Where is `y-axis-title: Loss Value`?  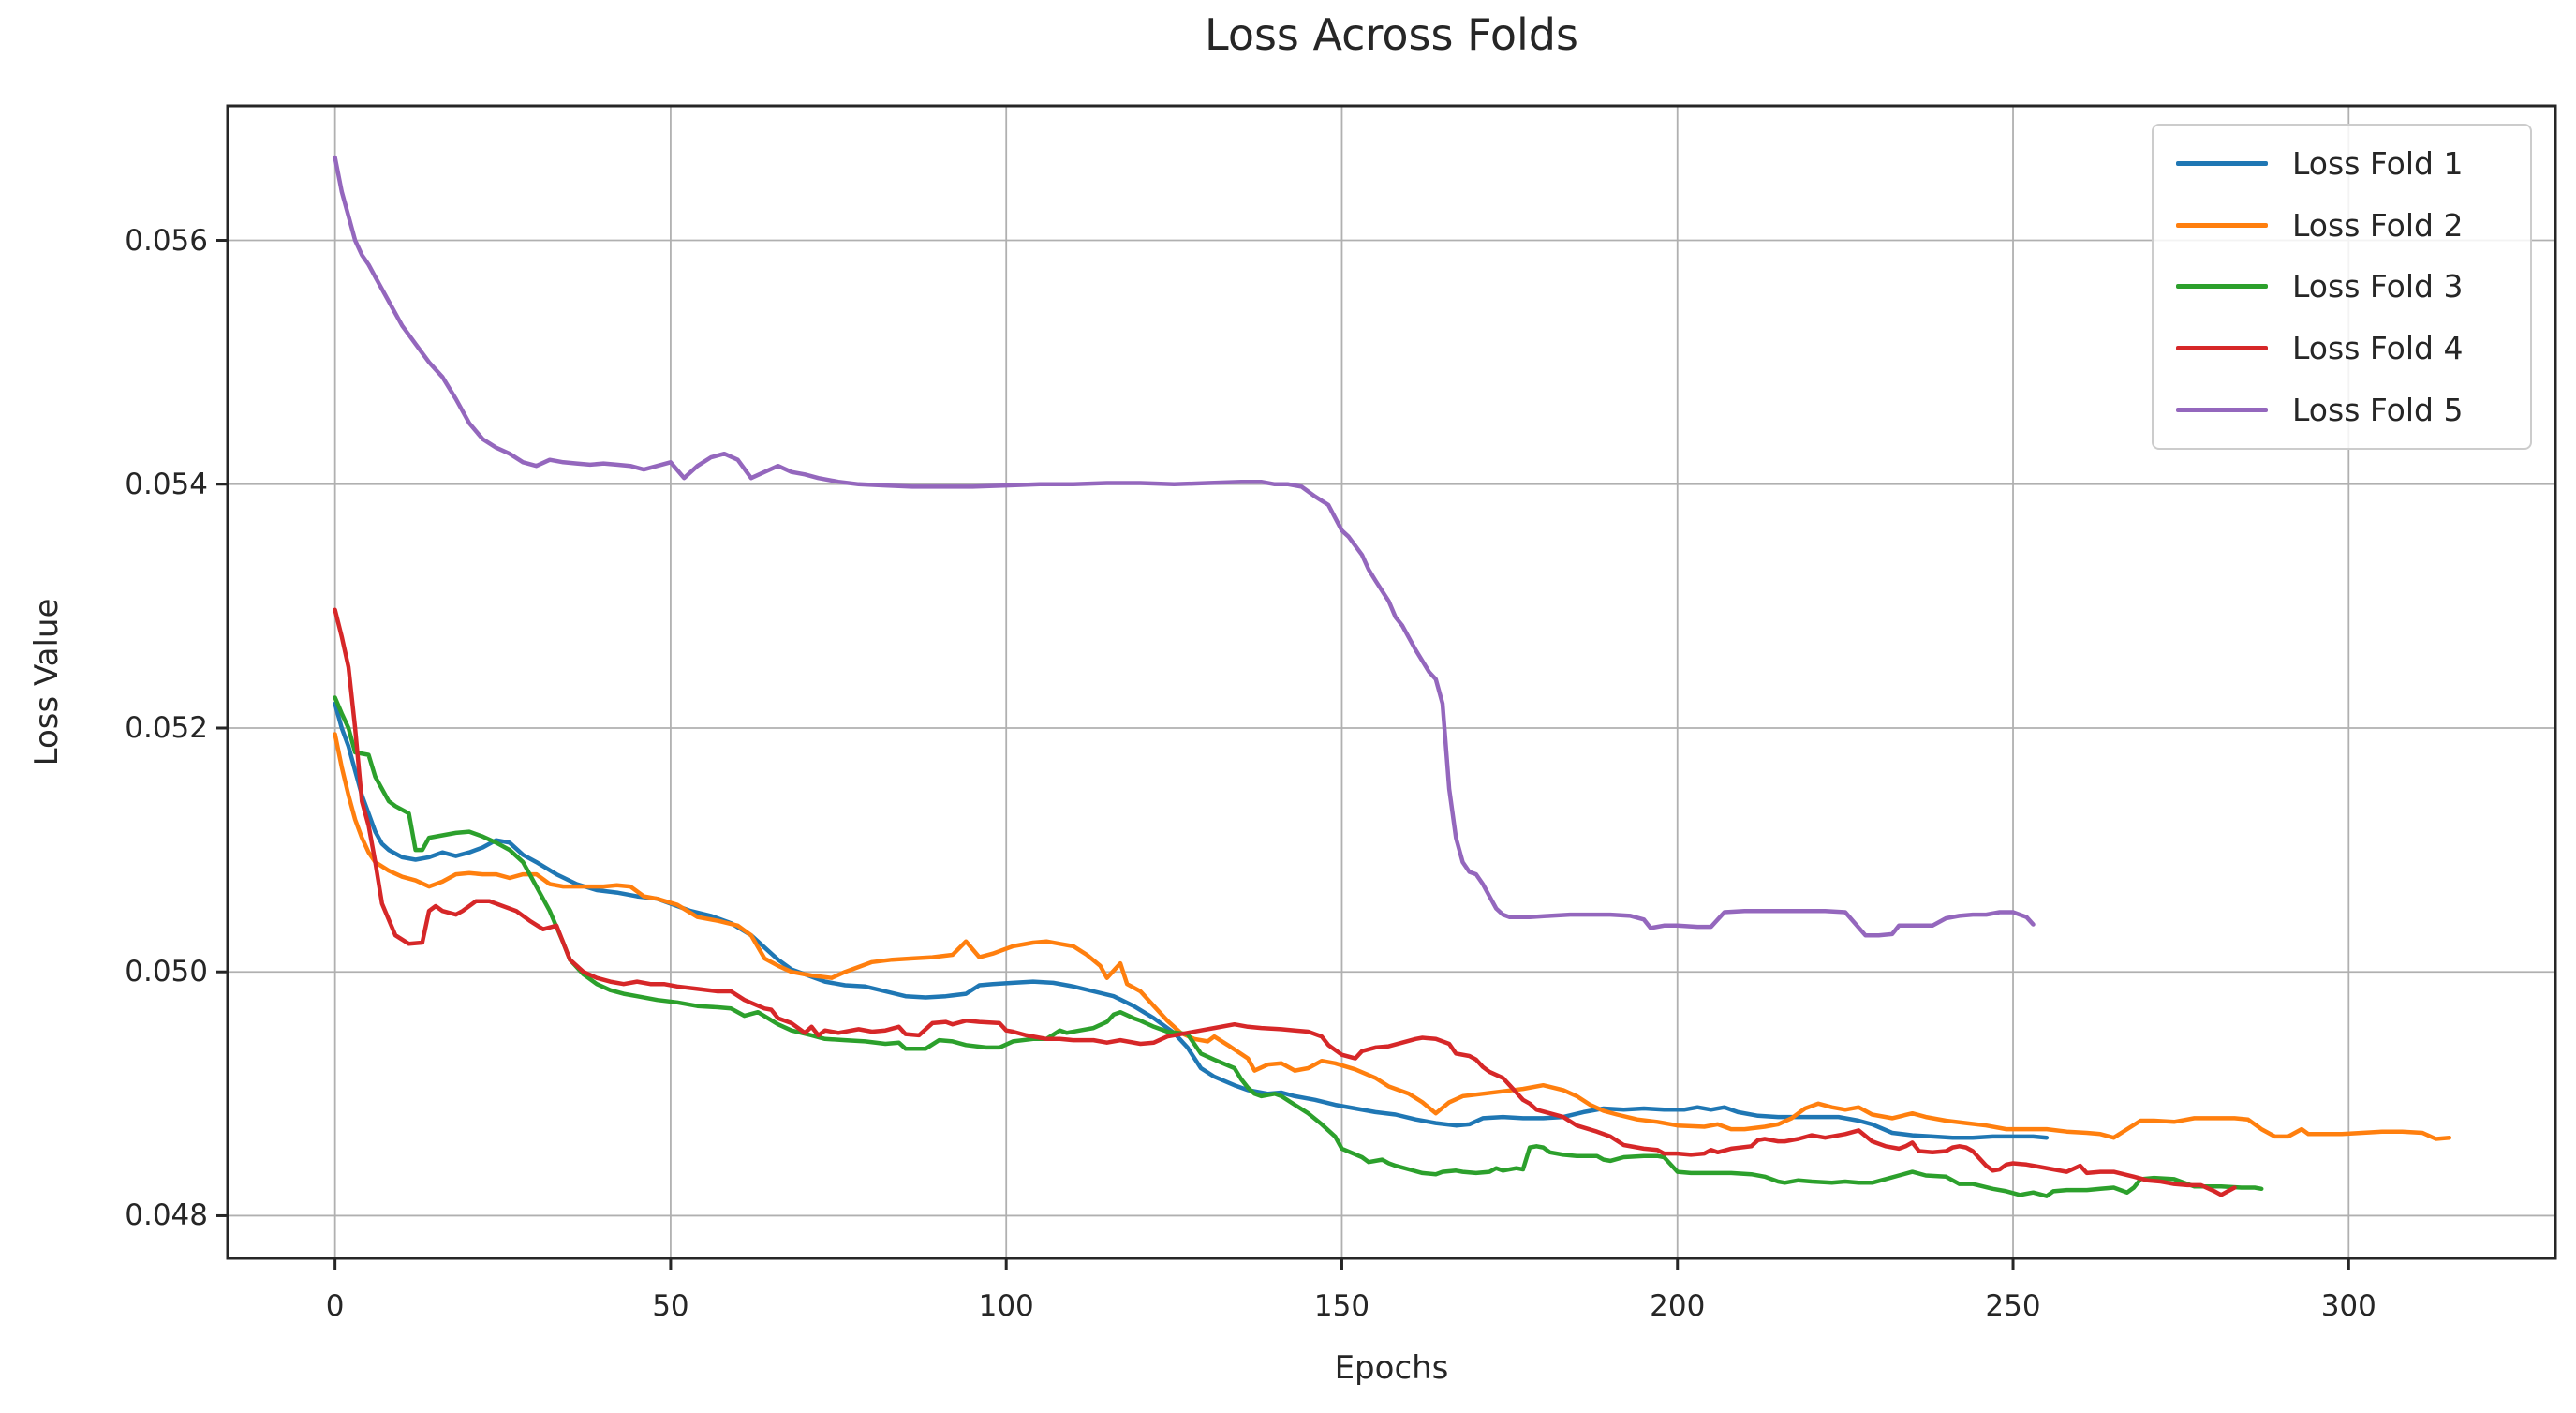
y-axis-title: Loss Value is located at coordinates (47, 682).